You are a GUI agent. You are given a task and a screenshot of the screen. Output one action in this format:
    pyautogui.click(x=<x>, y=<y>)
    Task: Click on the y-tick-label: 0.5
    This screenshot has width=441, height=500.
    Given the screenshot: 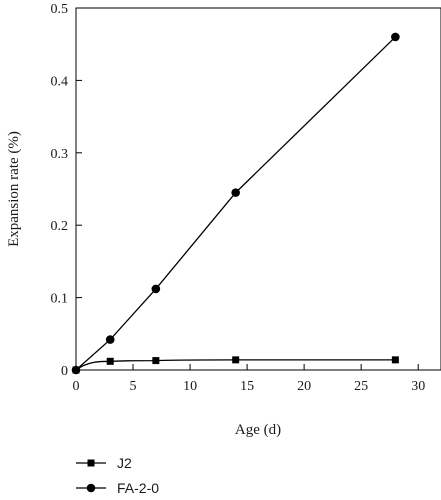 What is the action you would take?
    pyautogui.click(x=60, y=9)
    